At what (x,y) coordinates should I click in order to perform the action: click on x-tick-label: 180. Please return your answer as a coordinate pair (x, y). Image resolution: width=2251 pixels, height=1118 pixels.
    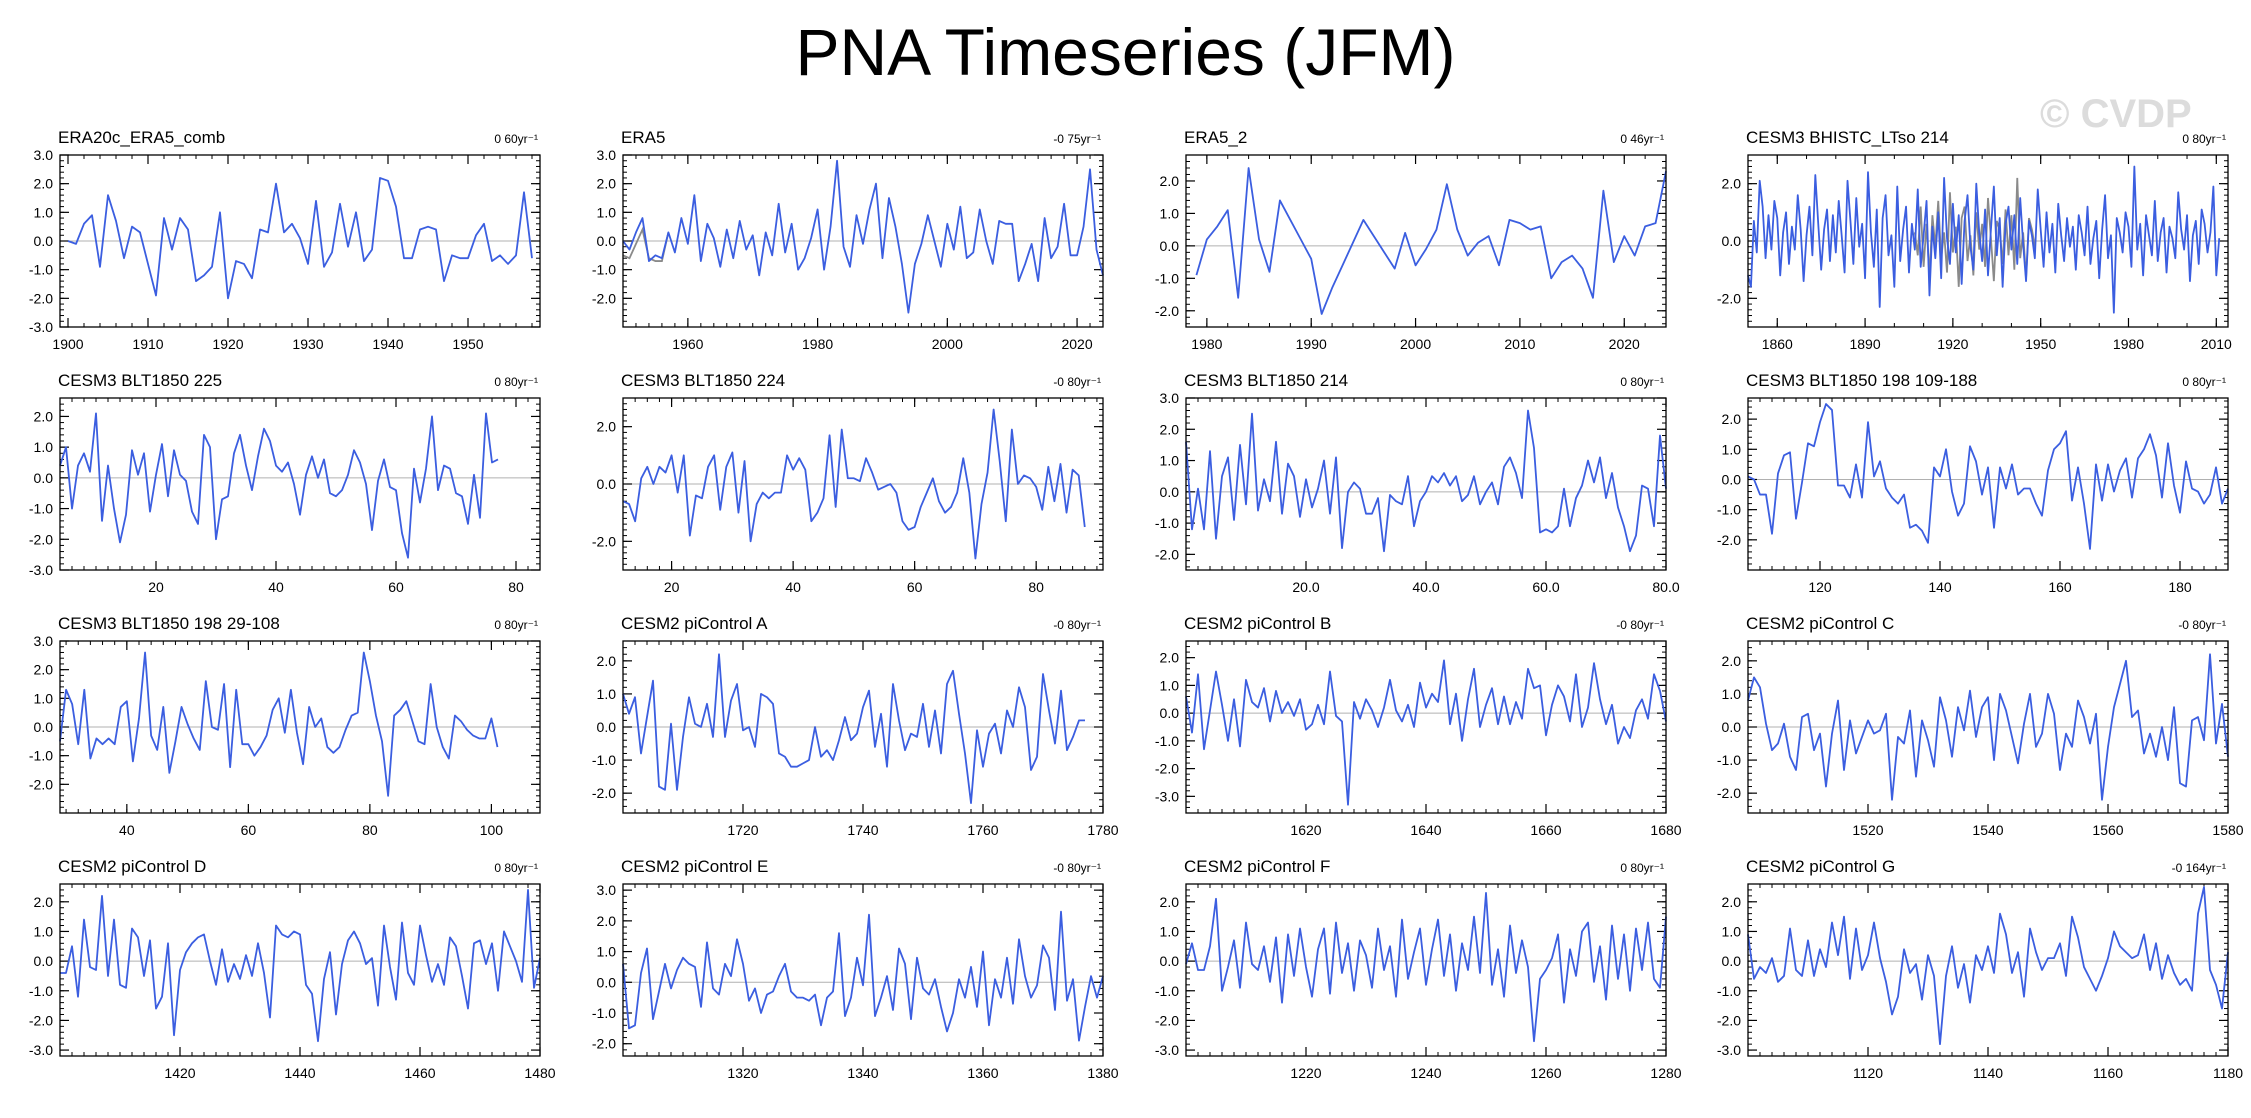
    Looking at the image, I should click on (2180, 587).